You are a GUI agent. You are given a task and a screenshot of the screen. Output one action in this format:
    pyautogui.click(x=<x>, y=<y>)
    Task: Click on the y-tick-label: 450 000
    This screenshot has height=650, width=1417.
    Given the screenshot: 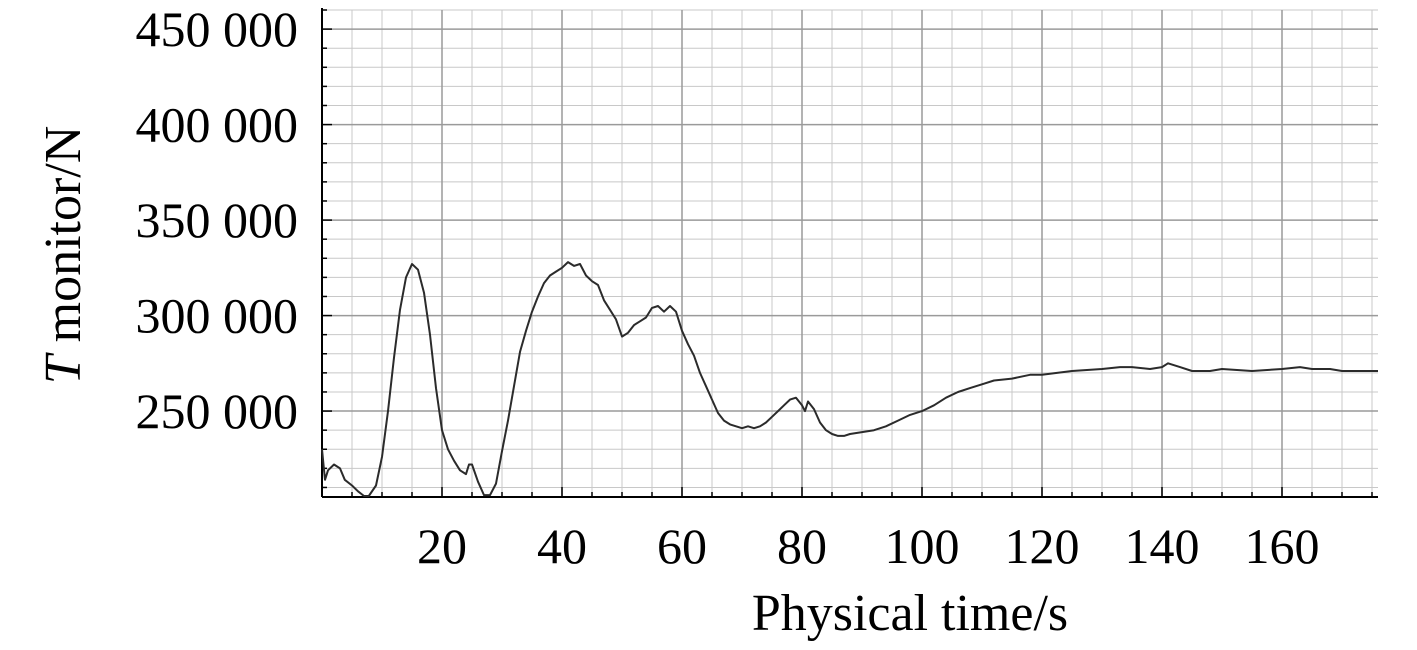 What is the action you would take?
    pyautogui.click(x=217, y=29)
    